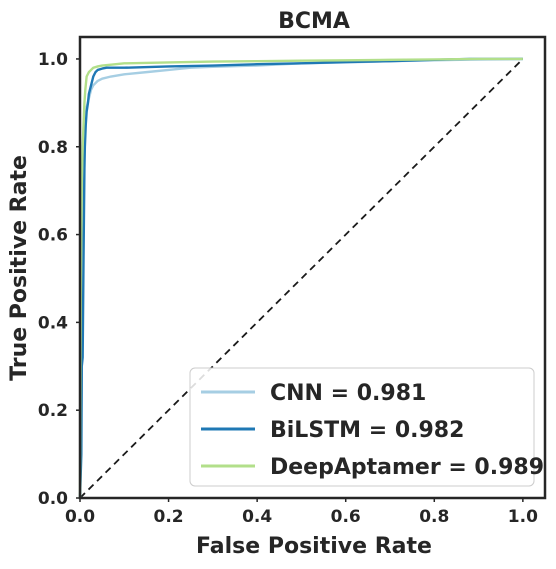 This screenshot has height=569, width=556. What do you see at coordinates (59, 279) in the screenshot?
I see `y-axis-ticks: 0.0 0.2 0.4 0.6 0.8 1.0` at bounding box center [59, 279].